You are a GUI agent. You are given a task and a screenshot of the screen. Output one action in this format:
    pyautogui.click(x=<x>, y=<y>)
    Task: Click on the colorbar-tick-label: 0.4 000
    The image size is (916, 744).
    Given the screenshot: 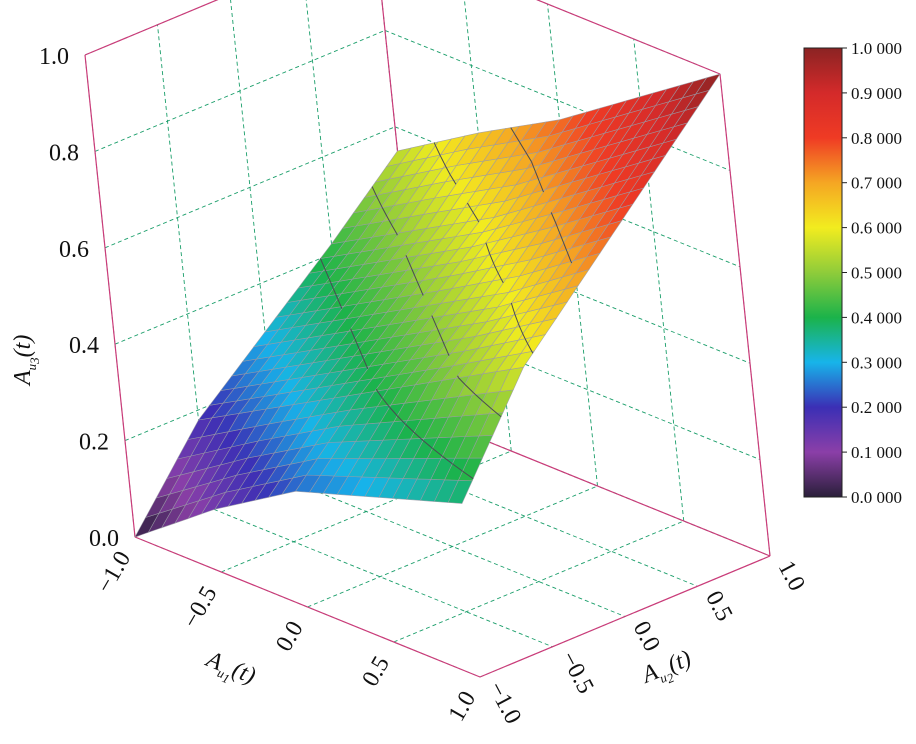 What is the action you would take?
    pyautogui.click(x=876, y=317)
    